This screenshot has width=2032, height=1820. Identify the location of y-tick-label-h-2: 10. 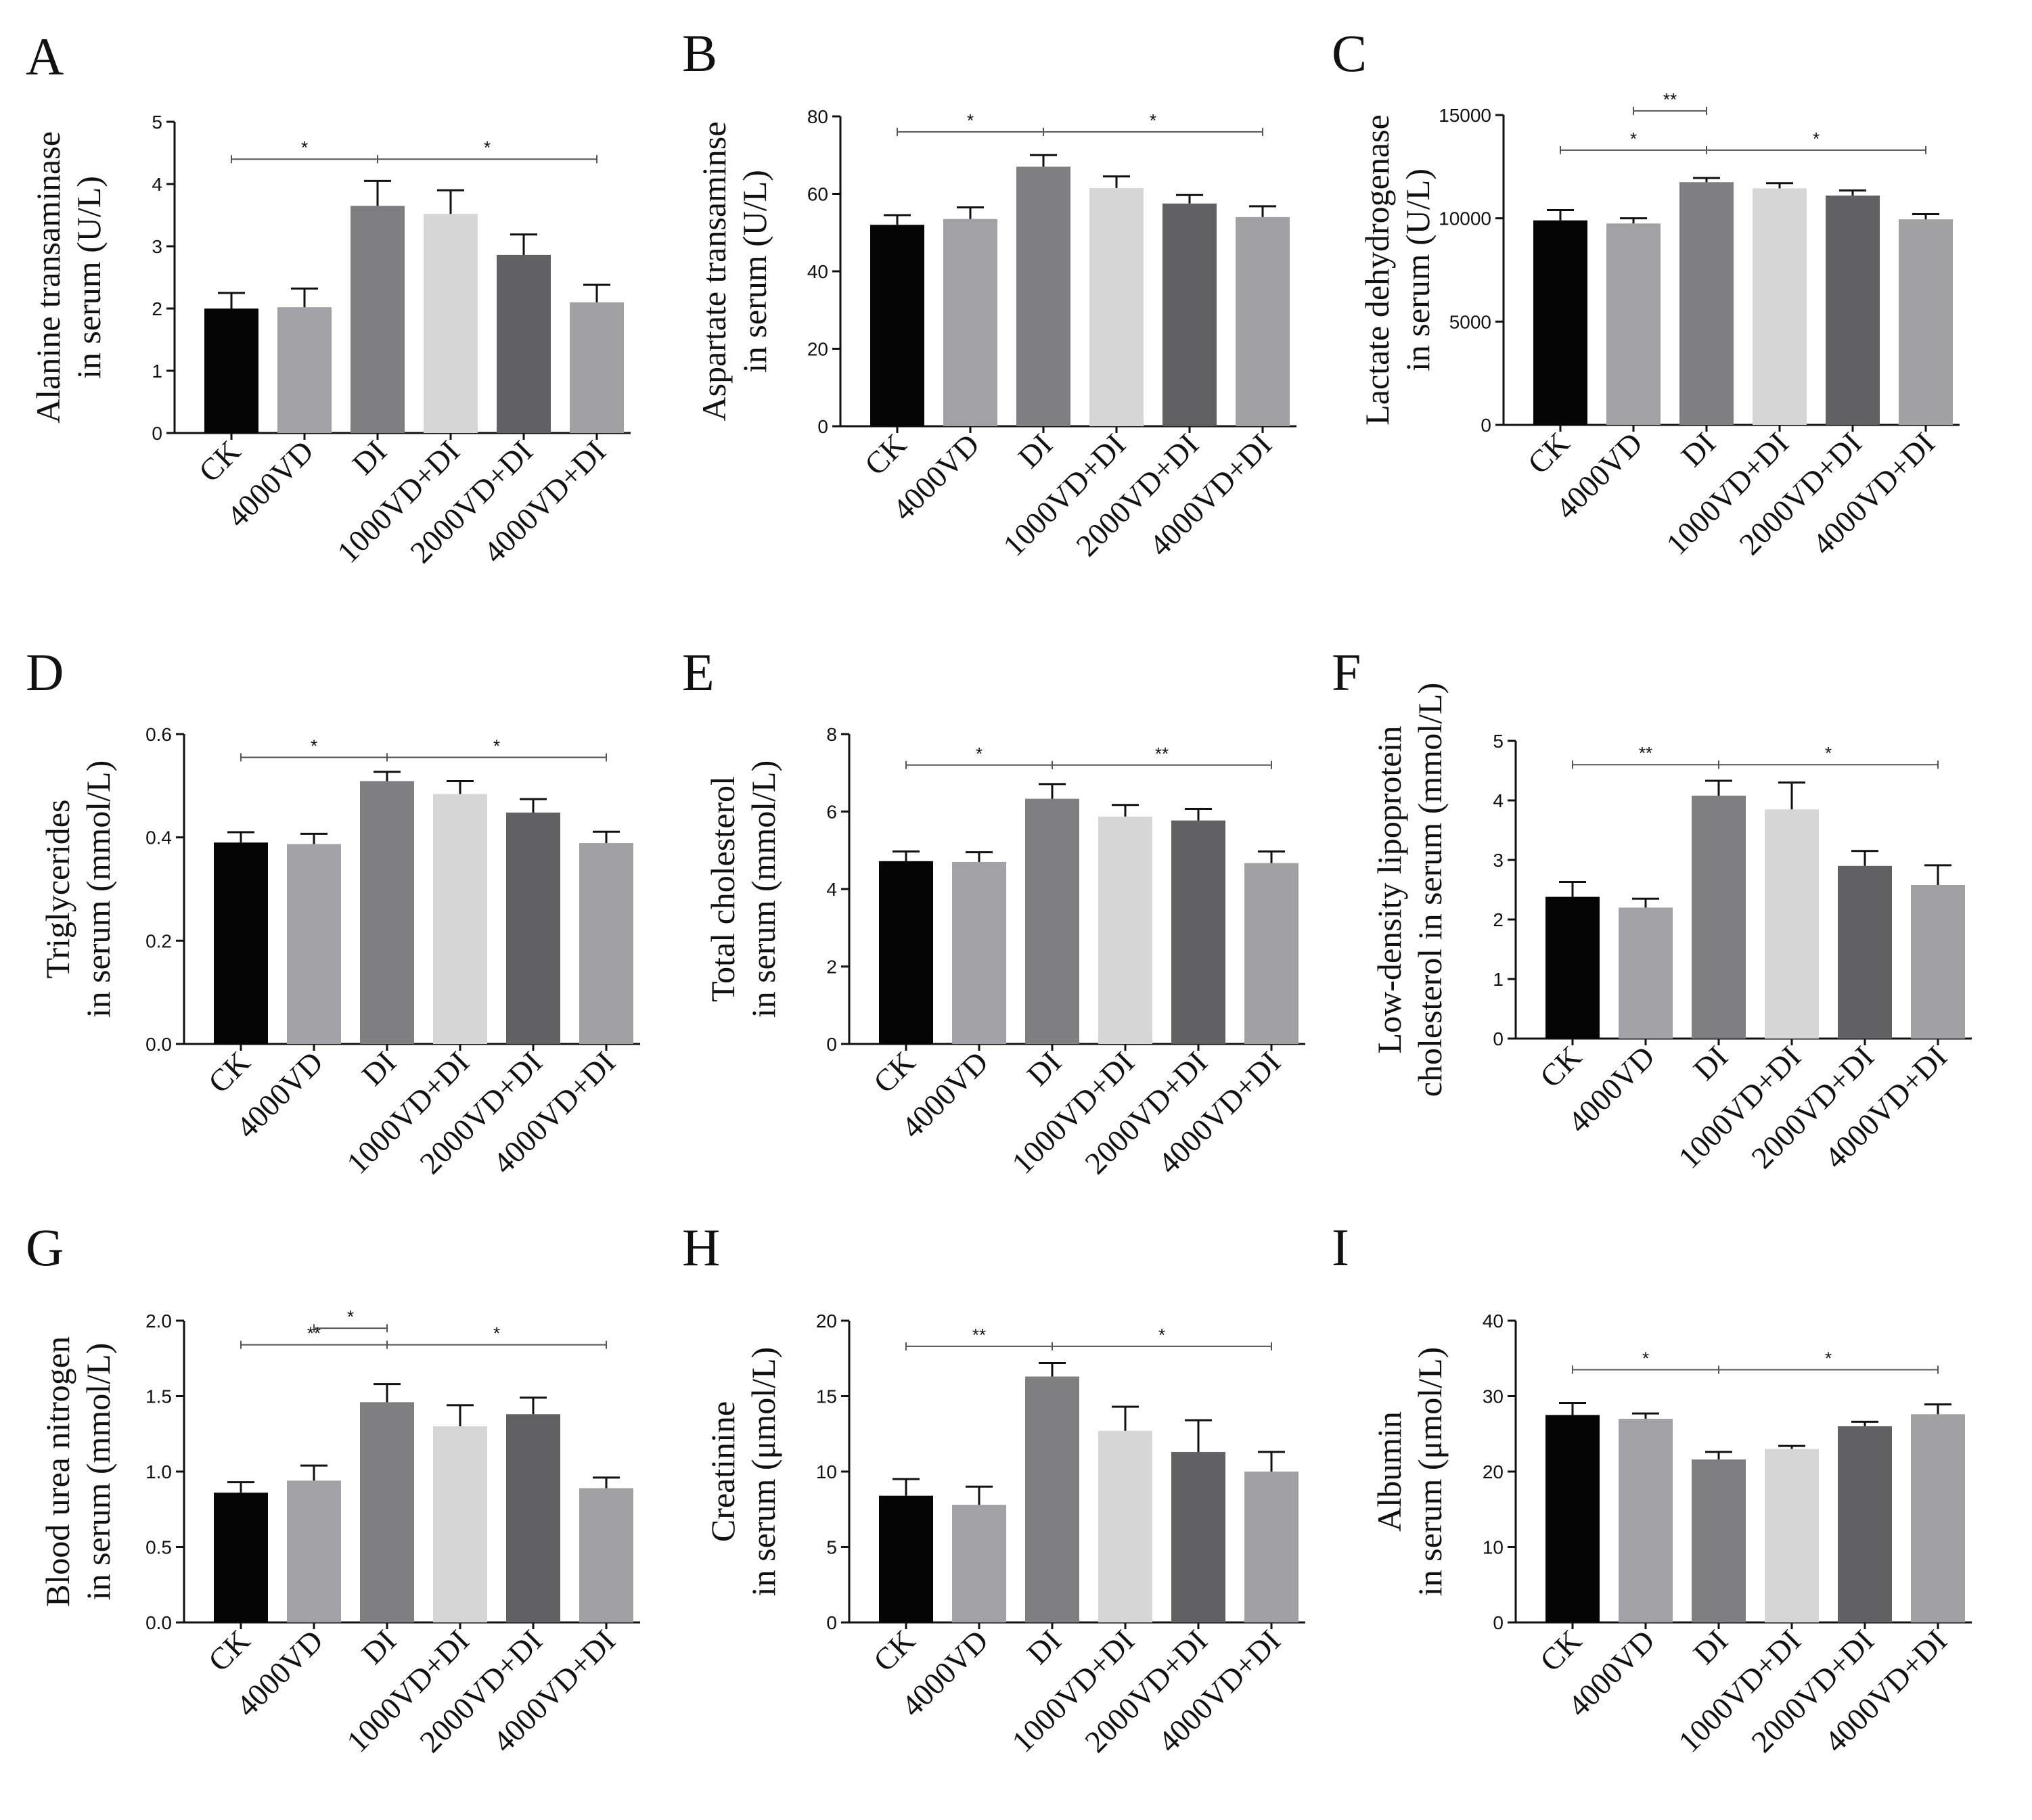
(826, 1471).